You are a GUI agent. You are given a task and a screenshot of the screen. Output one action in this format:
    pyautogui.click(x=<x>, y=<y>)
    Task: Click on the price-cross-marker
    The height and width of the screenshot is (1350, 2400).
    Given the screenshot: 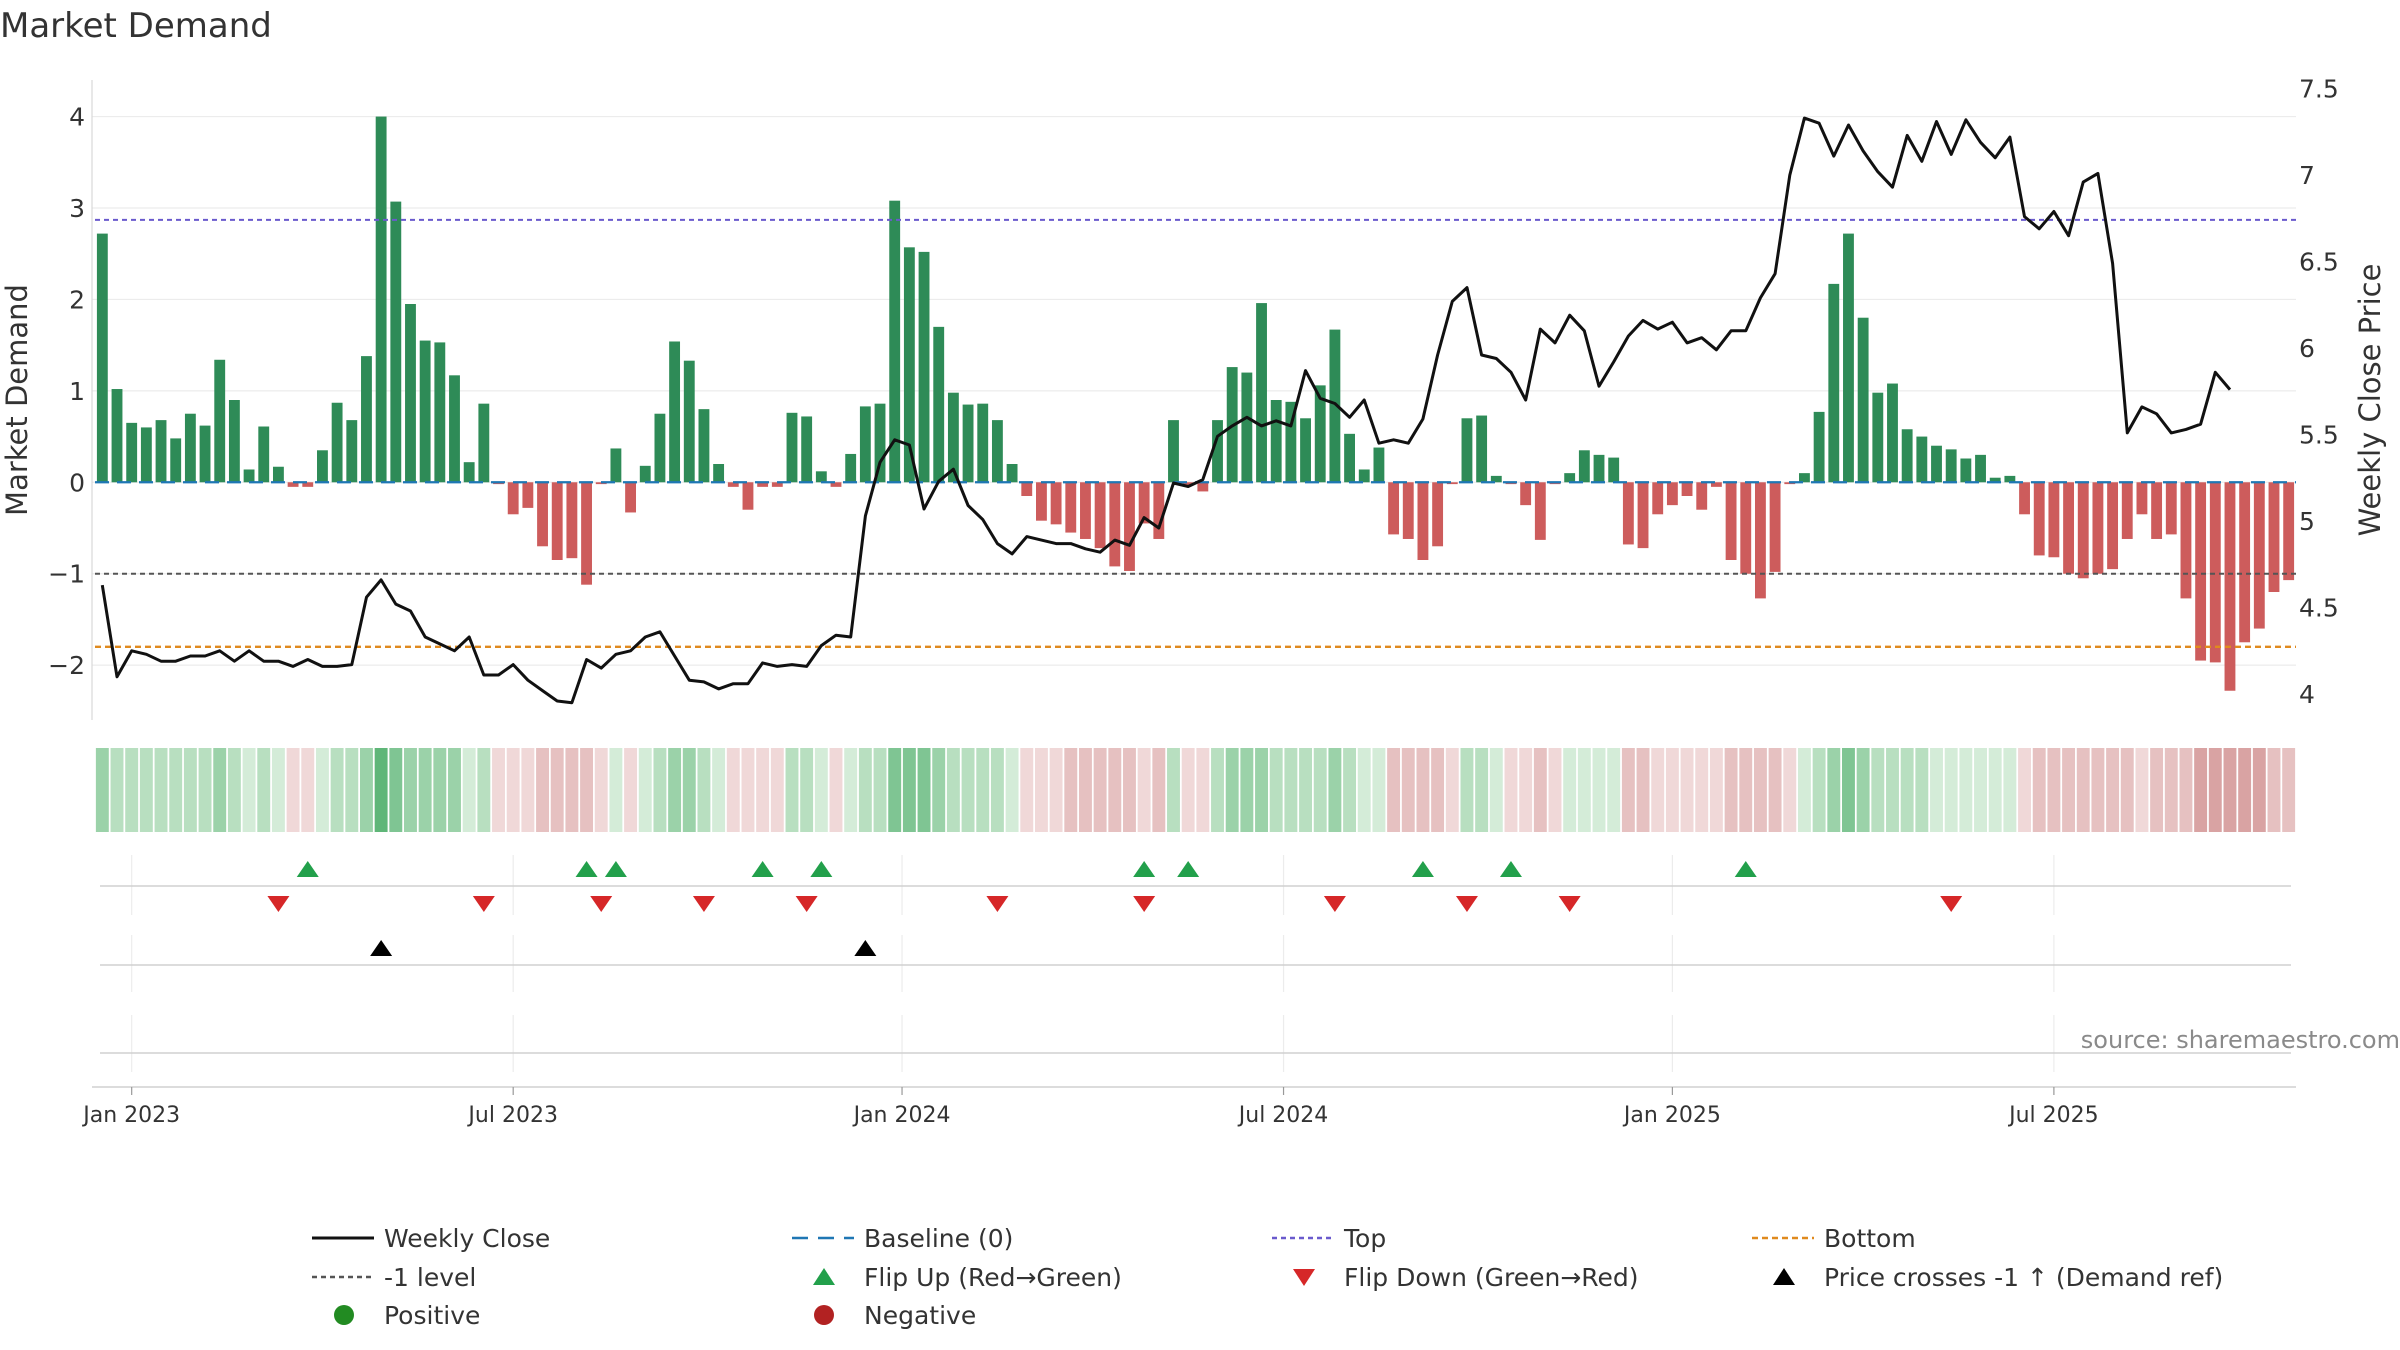 What is the action you would take?
    pyautogui.click(x=865, y=948)
    